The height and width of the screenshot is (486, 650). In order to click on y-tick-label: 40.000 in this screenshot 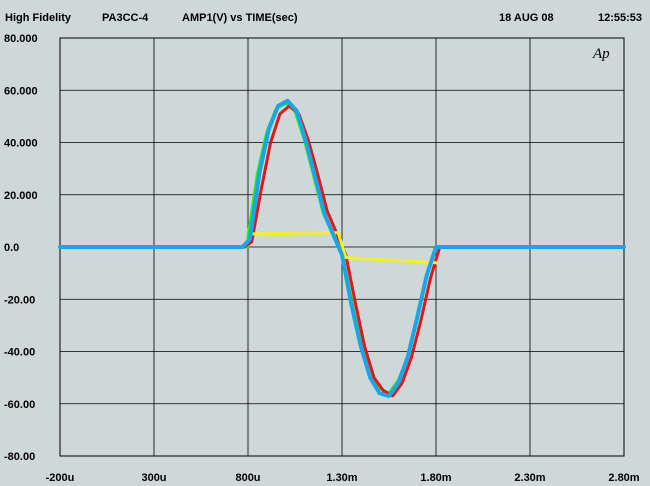, I will do `click(21, 144)`.